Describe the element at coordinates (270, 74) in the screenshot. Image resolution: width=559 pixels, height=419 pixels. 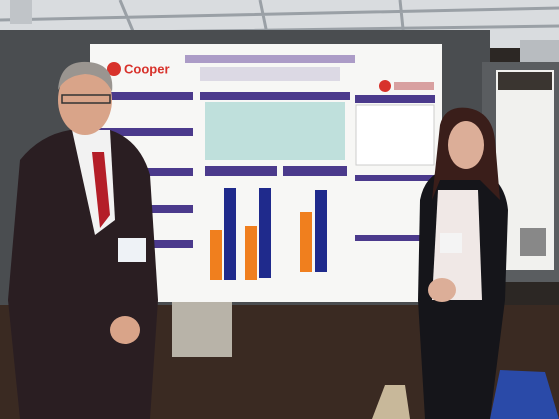
I see `poster-authors` at that location.